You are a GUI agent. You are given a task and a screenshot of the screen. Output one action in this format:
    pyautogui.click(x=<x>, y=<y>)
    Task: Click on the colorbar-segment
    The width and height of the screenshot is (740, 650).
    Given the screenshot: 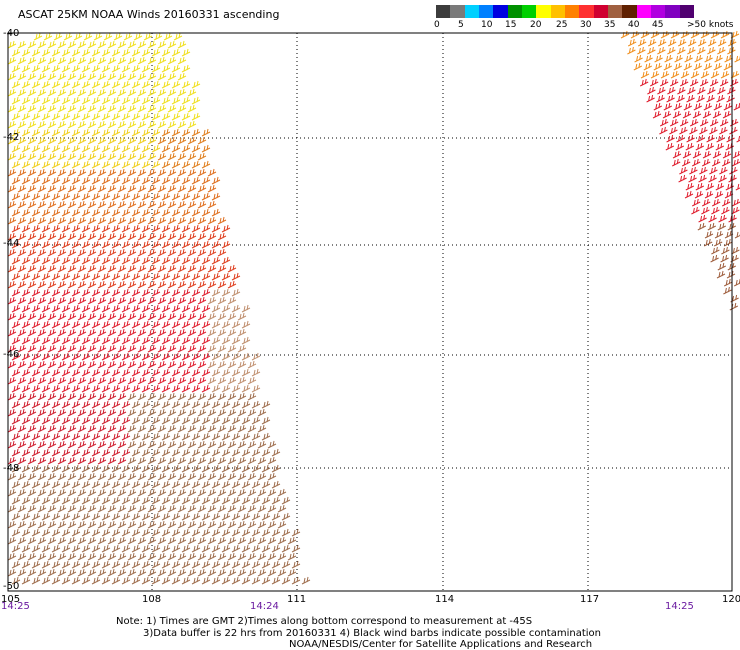 What is the action you would take?
    pyautogui.click(x=471, y=11)
    